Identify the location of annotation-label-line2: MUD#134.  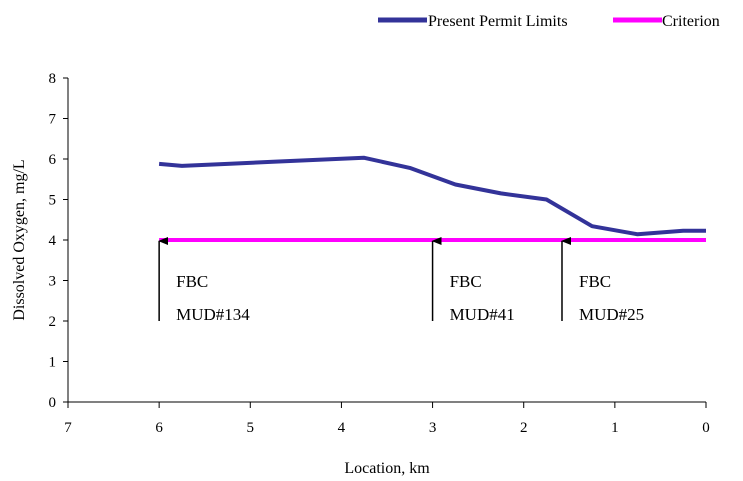
(213, 314).